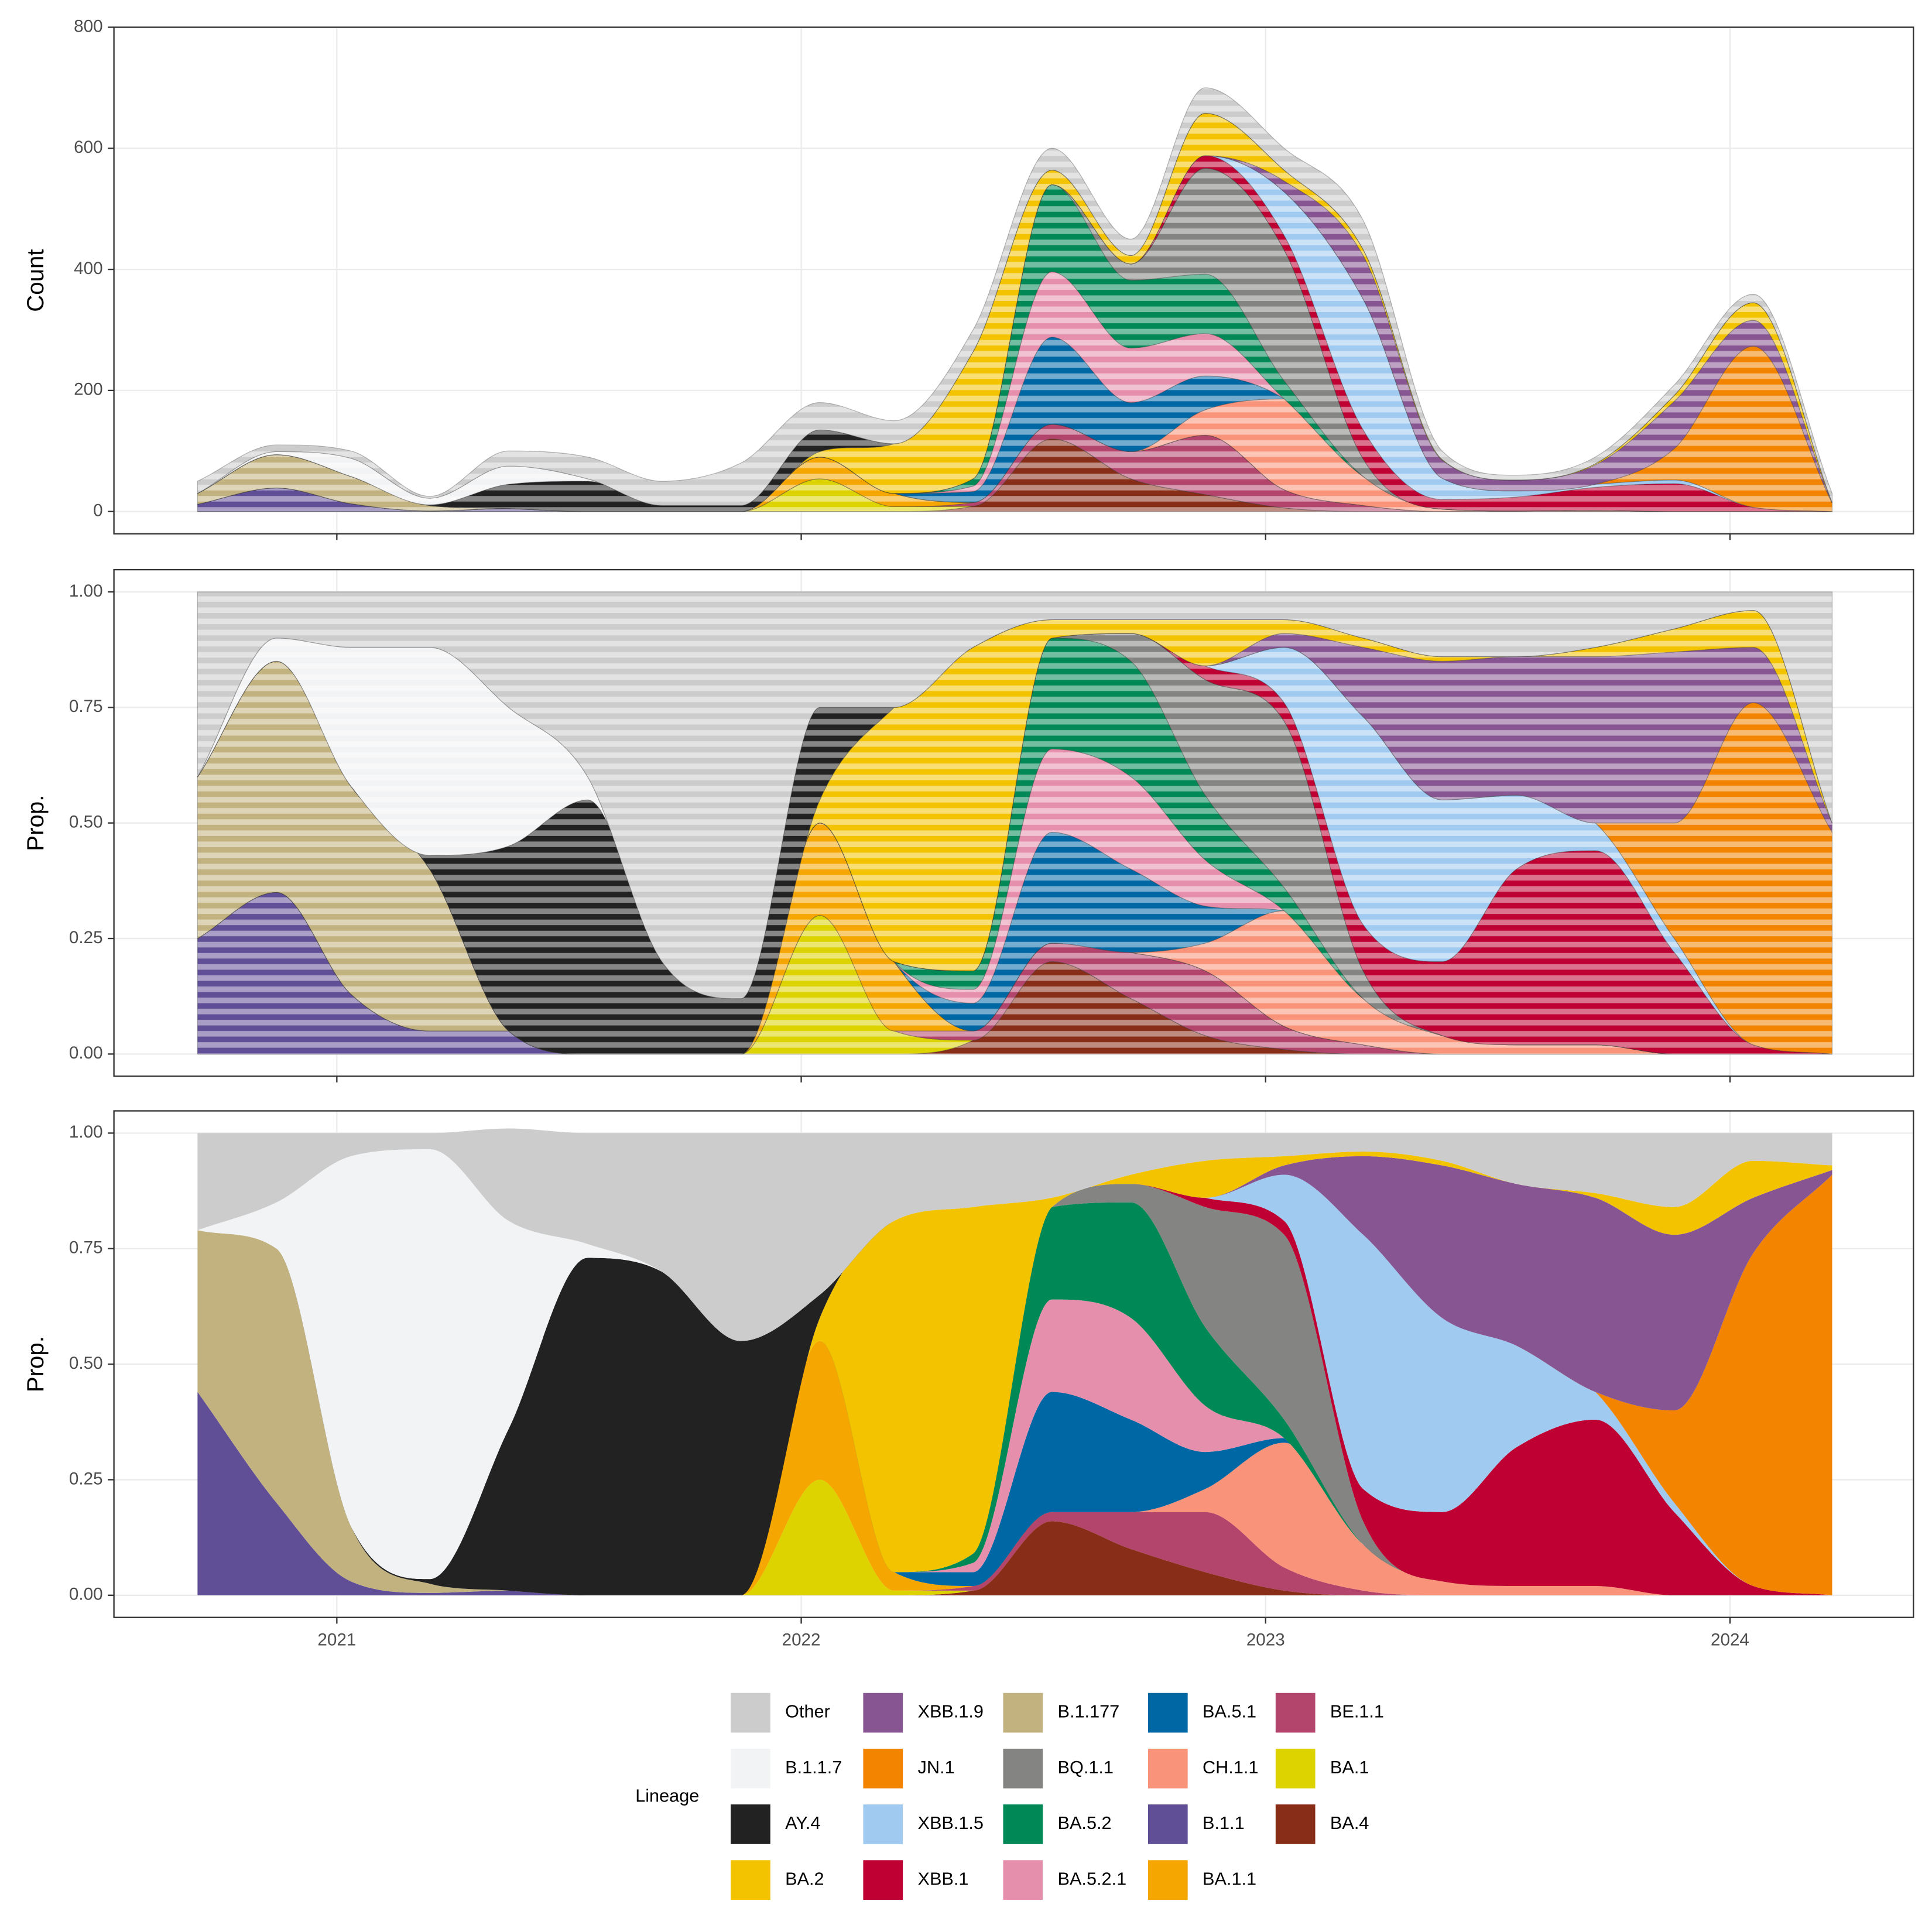 The image size is (1932, 1932). What do you see at coordinates (936, 1767) in the screenshot?
I see `legend-label: JN.1` at bounding box center [936, 1767].